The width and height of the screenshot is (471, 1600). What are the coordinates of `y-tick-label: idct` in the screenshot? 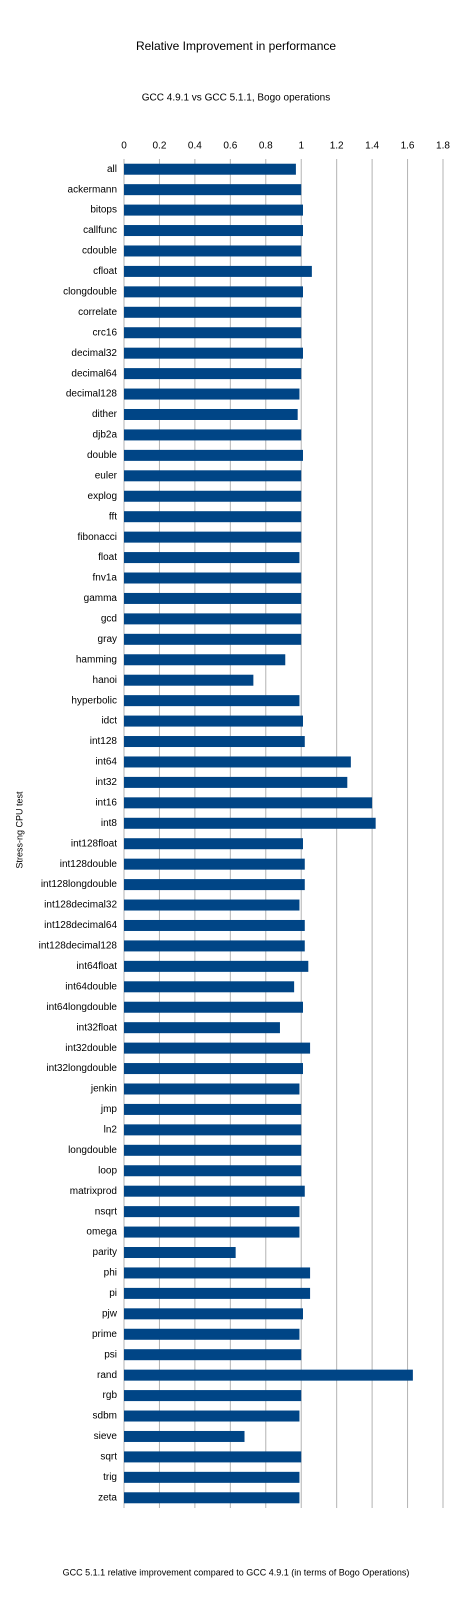 It's located at (109, 721).